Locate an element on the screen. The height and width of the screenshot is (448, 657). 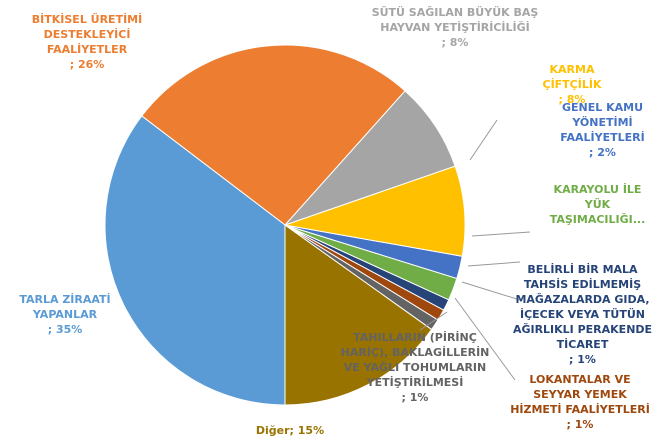
data-label: TARLA ZİRAATİ YAPANLAR ; 35% is located at coordinates (65, 314).